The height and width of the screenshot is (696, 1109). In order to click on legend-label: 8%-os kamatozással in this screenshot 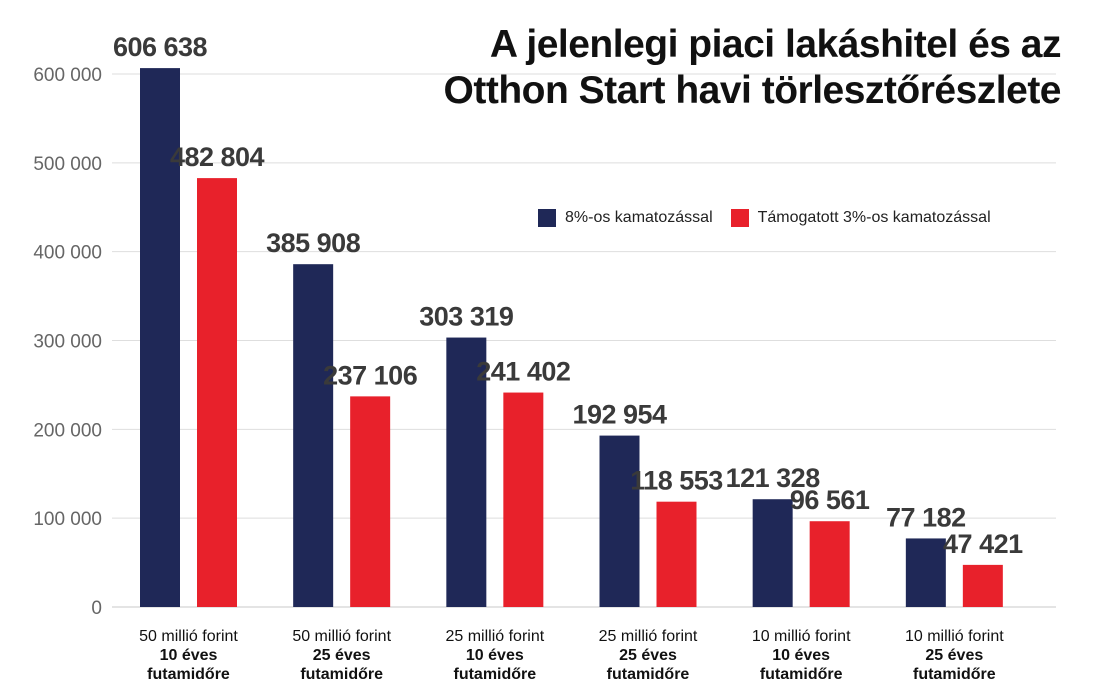, I will do `click(639, 217)`.